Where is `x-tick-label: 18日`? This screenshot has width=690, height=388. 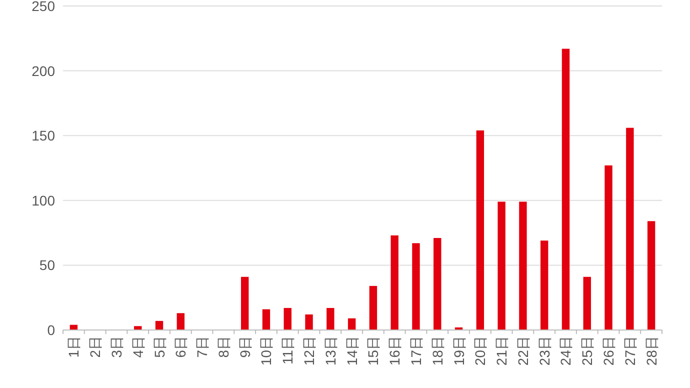 x-tick-label: 18日 is located at coordinates (437, 351).